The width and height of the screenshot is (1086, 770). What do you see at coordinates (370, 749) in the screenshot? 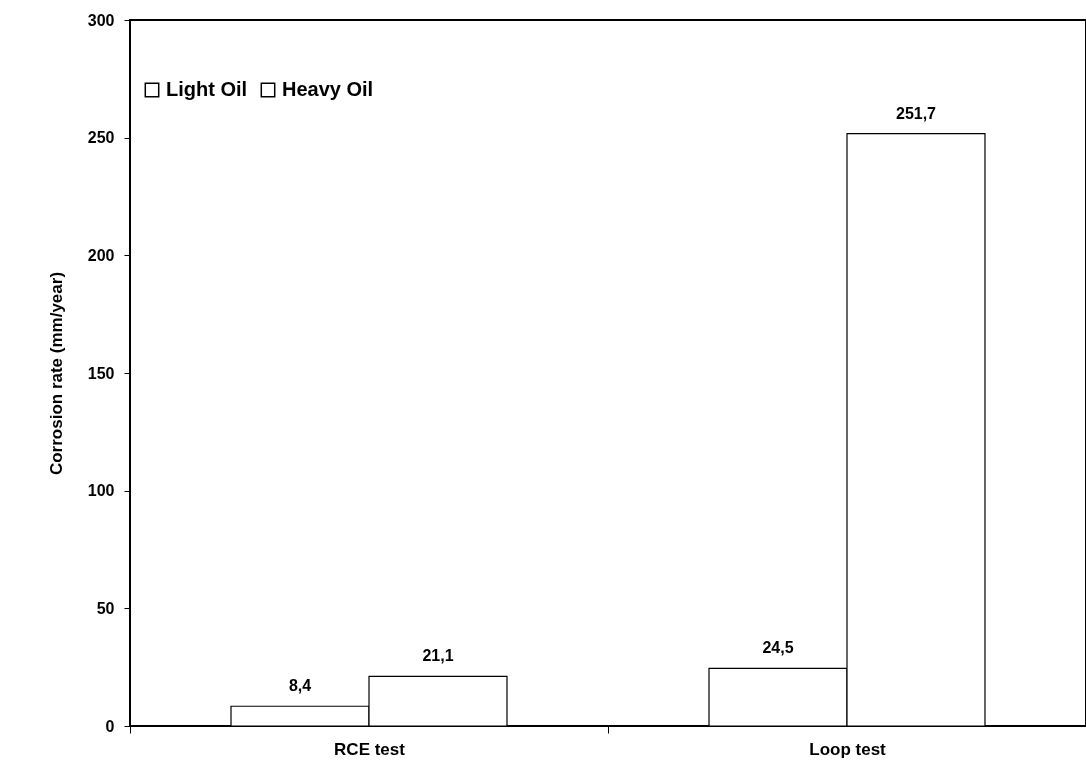
I see `x-tick-label: RCE test` at bounding box center [370, 749].